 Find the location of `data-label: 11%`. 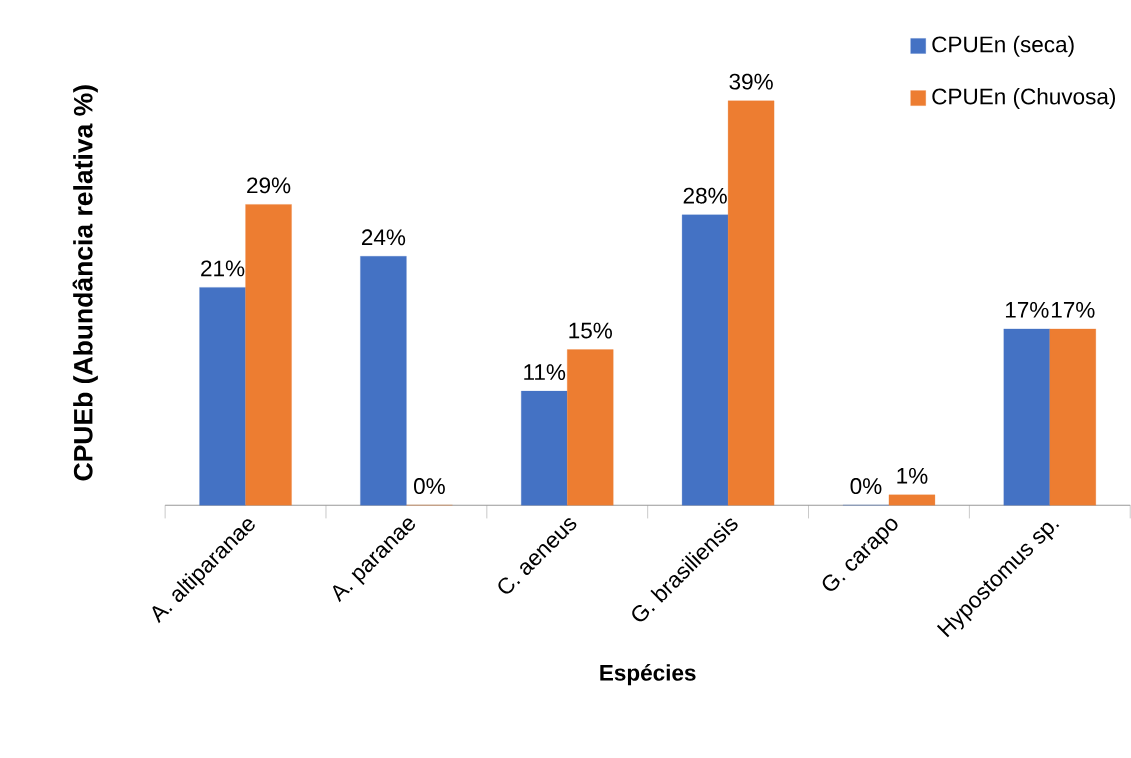

data-label: 11% is located at coordinates (545, 372).